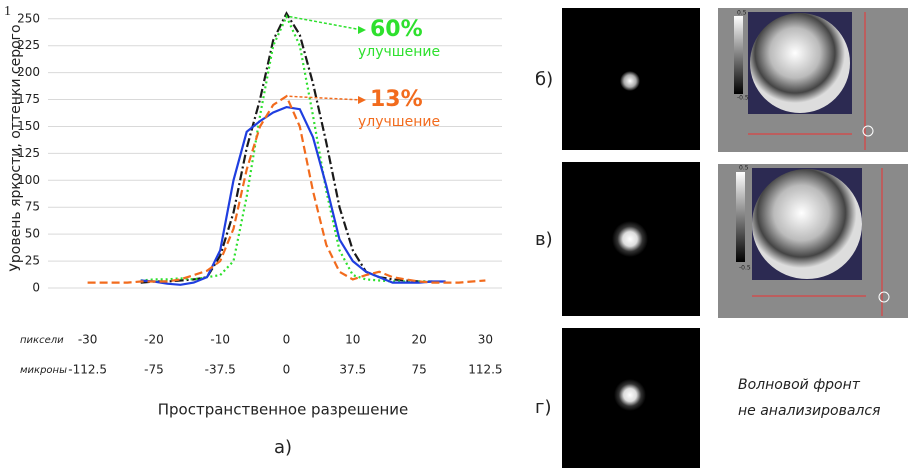 The image size is (912, 472). I want to click on x2-tick-label: 112.5, so click(485, 370).